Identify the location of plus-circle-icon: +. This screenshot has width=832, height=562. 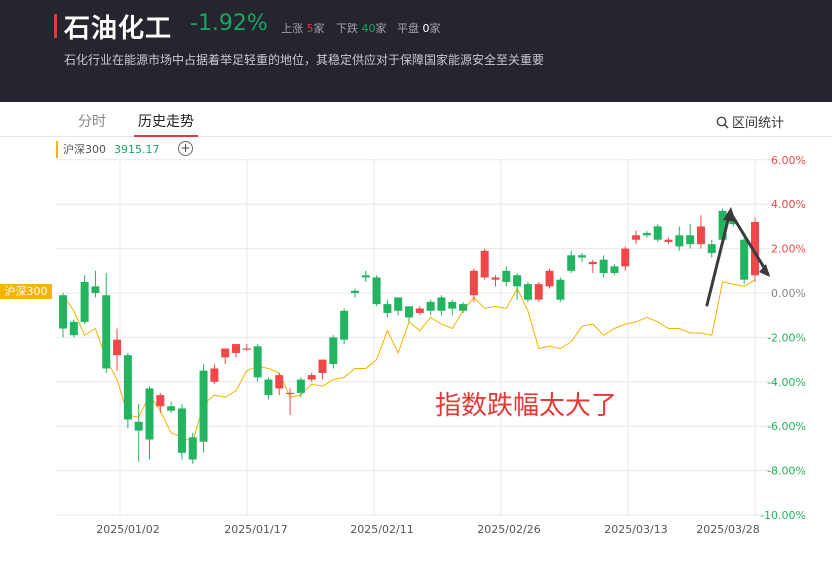
(185, 148).